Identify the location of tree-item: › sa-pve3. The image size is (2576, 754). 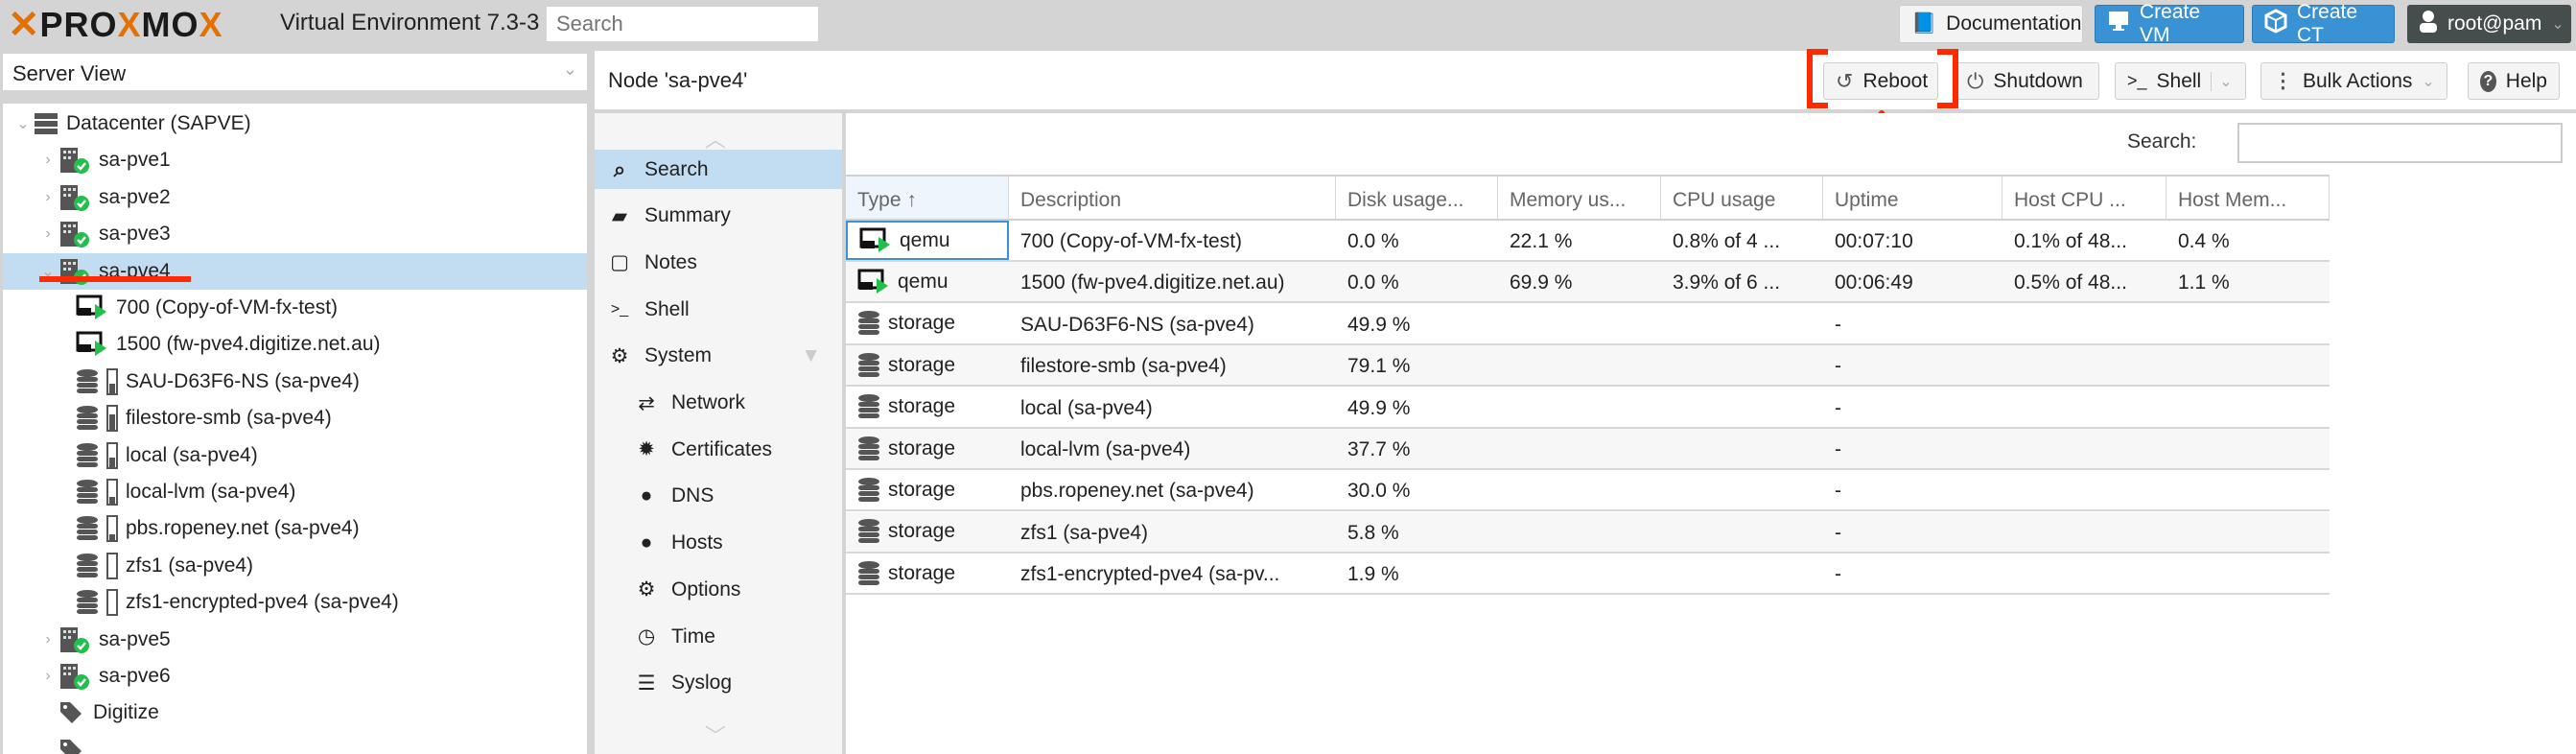
(295, 234).